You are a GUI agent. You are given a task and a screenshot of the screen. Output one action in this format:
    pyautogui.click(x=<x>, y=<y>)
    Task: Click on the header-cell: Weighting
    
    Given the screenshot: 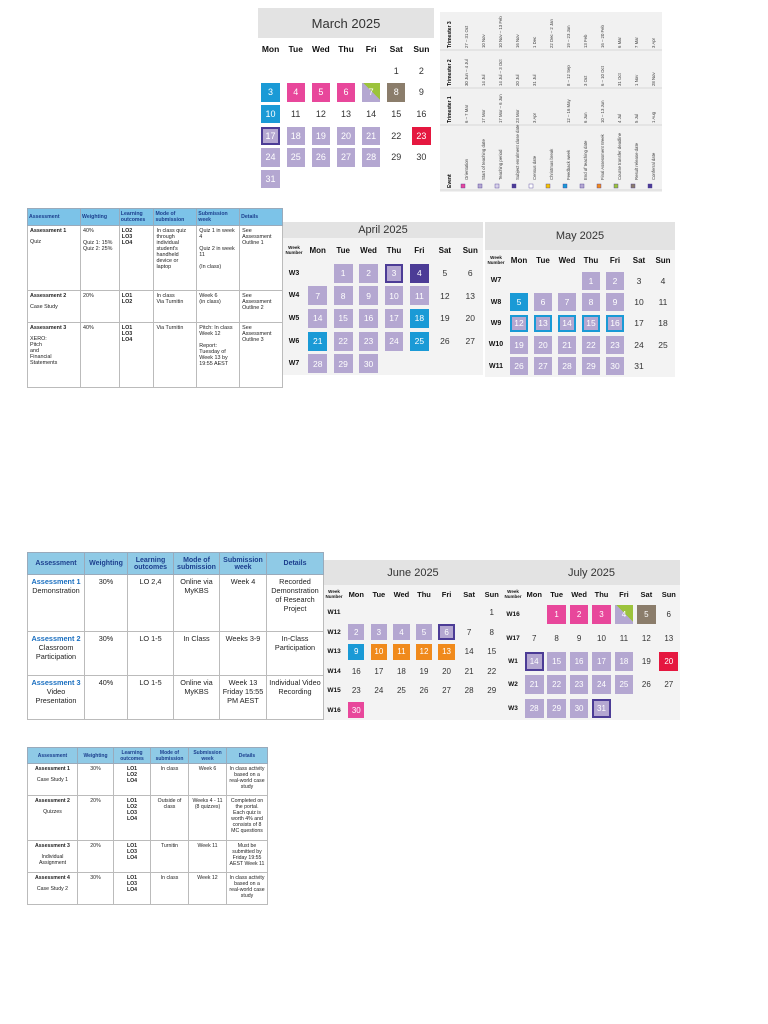 What is the action you would take?
    pyautogui.click(x=100, y=217)
    